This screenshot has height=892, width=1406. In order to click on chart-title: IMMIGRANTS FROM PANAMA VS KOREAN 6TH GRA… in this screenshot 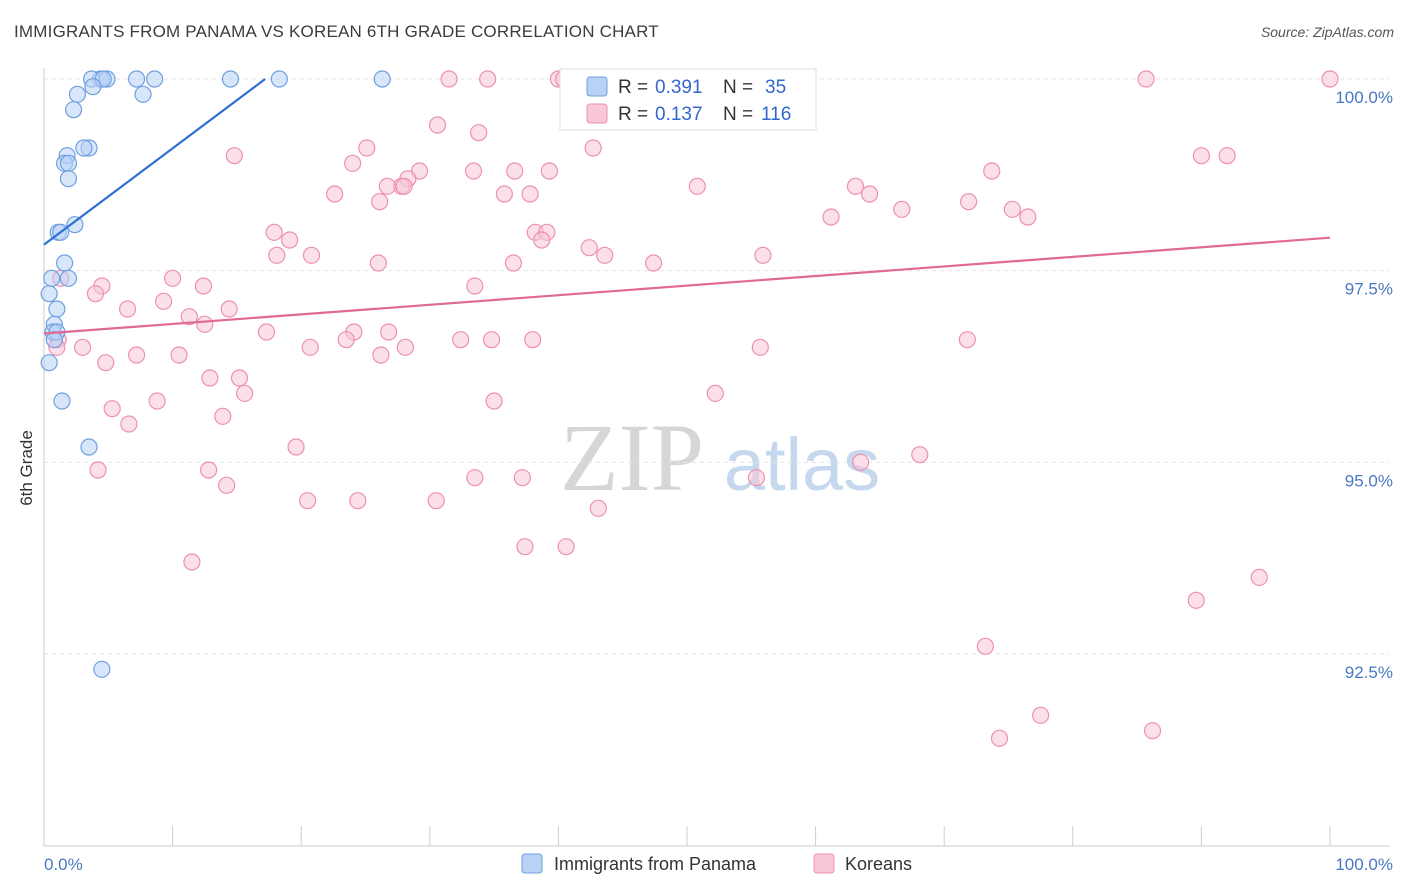, I will do `click(336, 31)`.